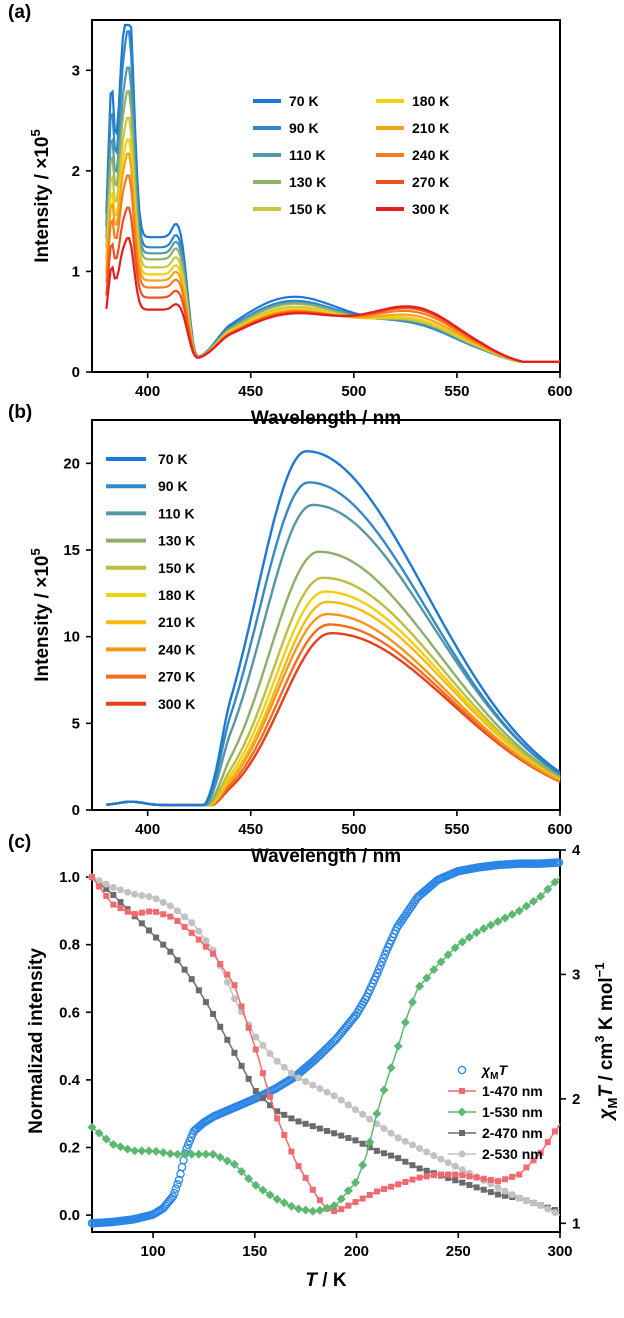 This screenshot has height=1318, width=624. What do you see at coordinates (311, 1280) in the screenshot?
I see `x-axis-title-var: T` at bounding box center [311, 1280].